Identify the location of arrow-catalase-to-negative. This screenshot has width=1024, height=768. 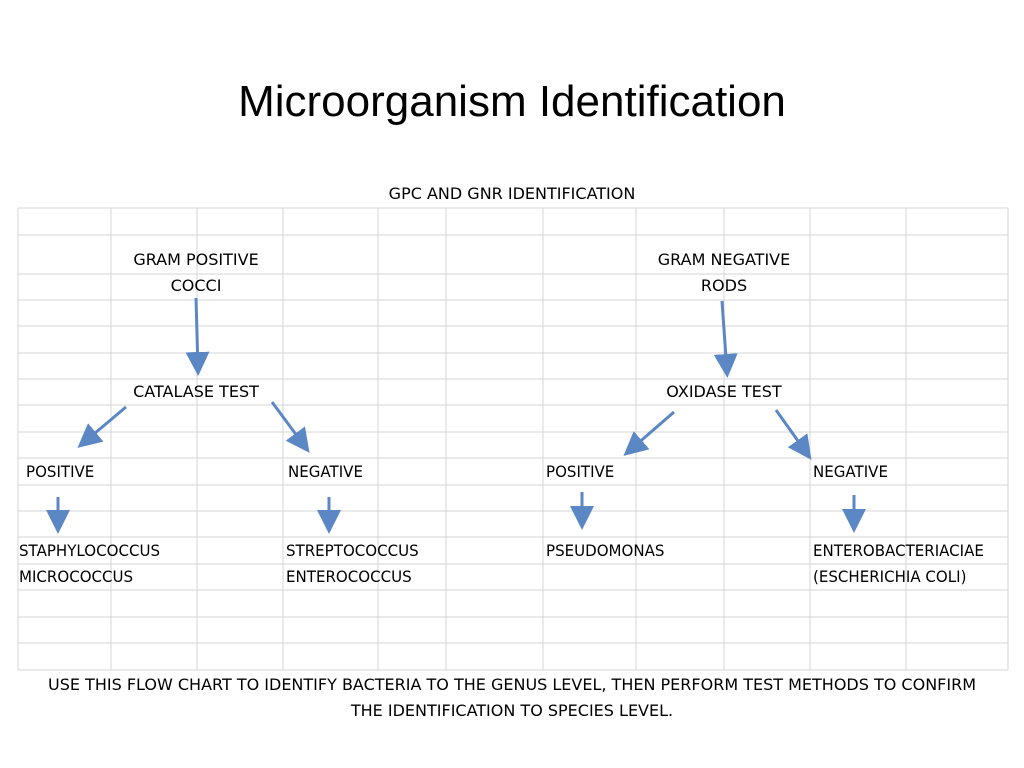
(290, 427).